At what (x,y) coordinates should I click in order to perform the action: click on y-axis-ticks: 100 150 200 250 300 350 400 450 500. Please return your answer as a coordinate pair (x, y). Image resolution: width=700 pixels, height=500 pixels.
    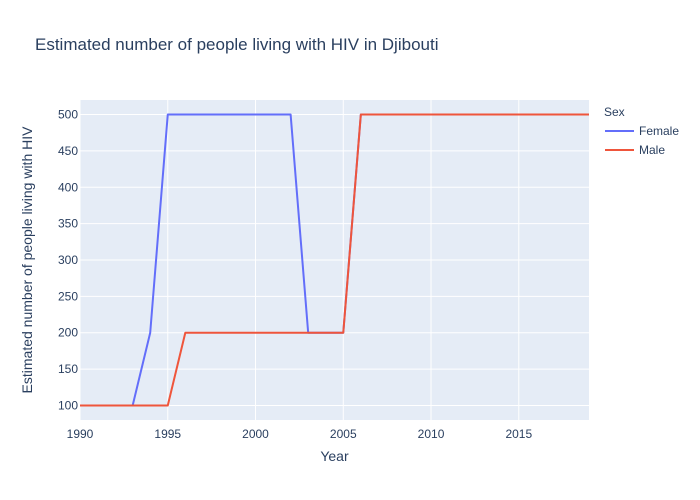
    Looking at the image, I should click on (68, 260).